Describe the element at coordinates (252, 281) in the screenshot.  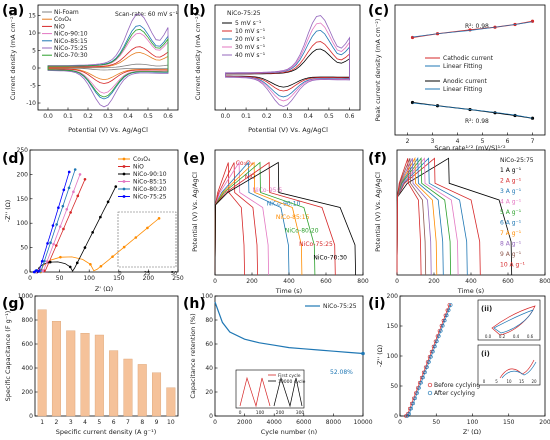
I see `e-xtick-label-1: 200` at that location.